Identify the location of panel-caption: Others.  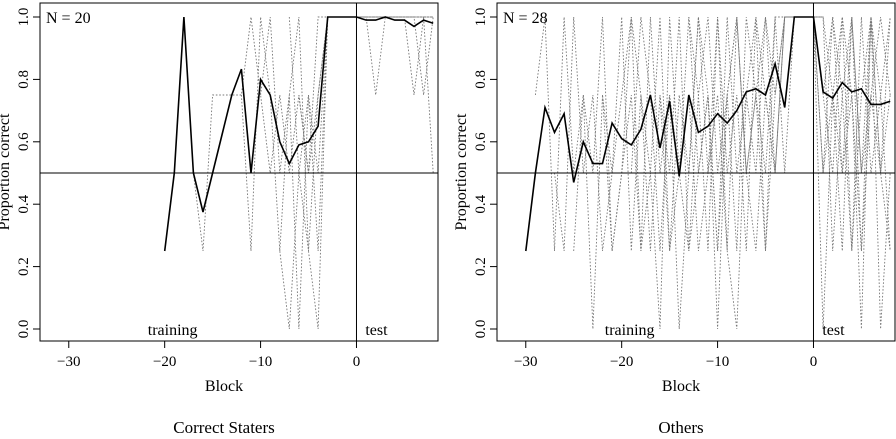
(680, 427).